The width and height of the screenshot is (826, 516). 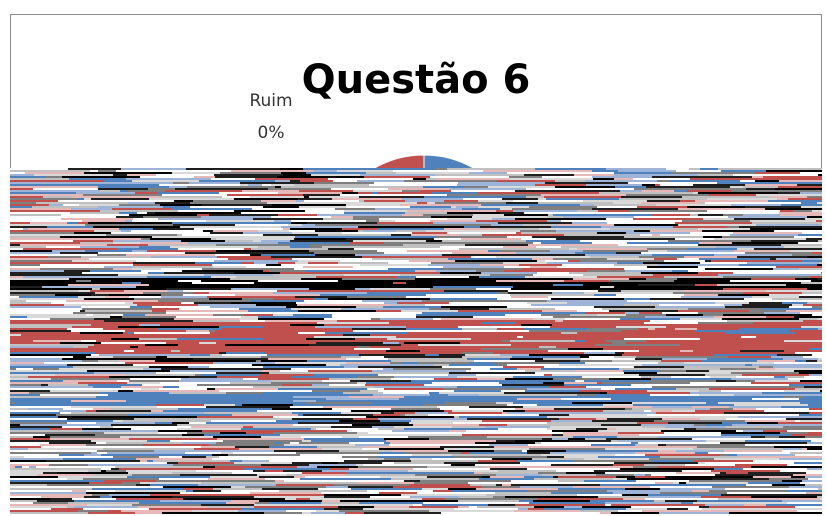 I want to click on noise-streak-2067, so click(x=782, y=409).